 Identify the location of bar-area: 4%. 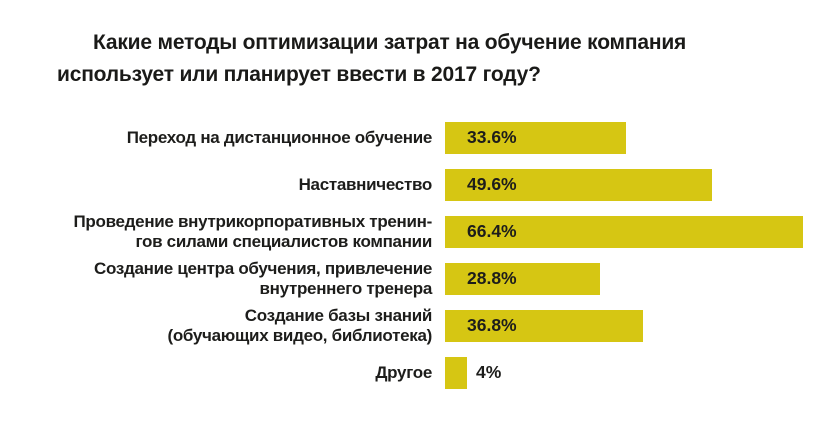
(642, 372).